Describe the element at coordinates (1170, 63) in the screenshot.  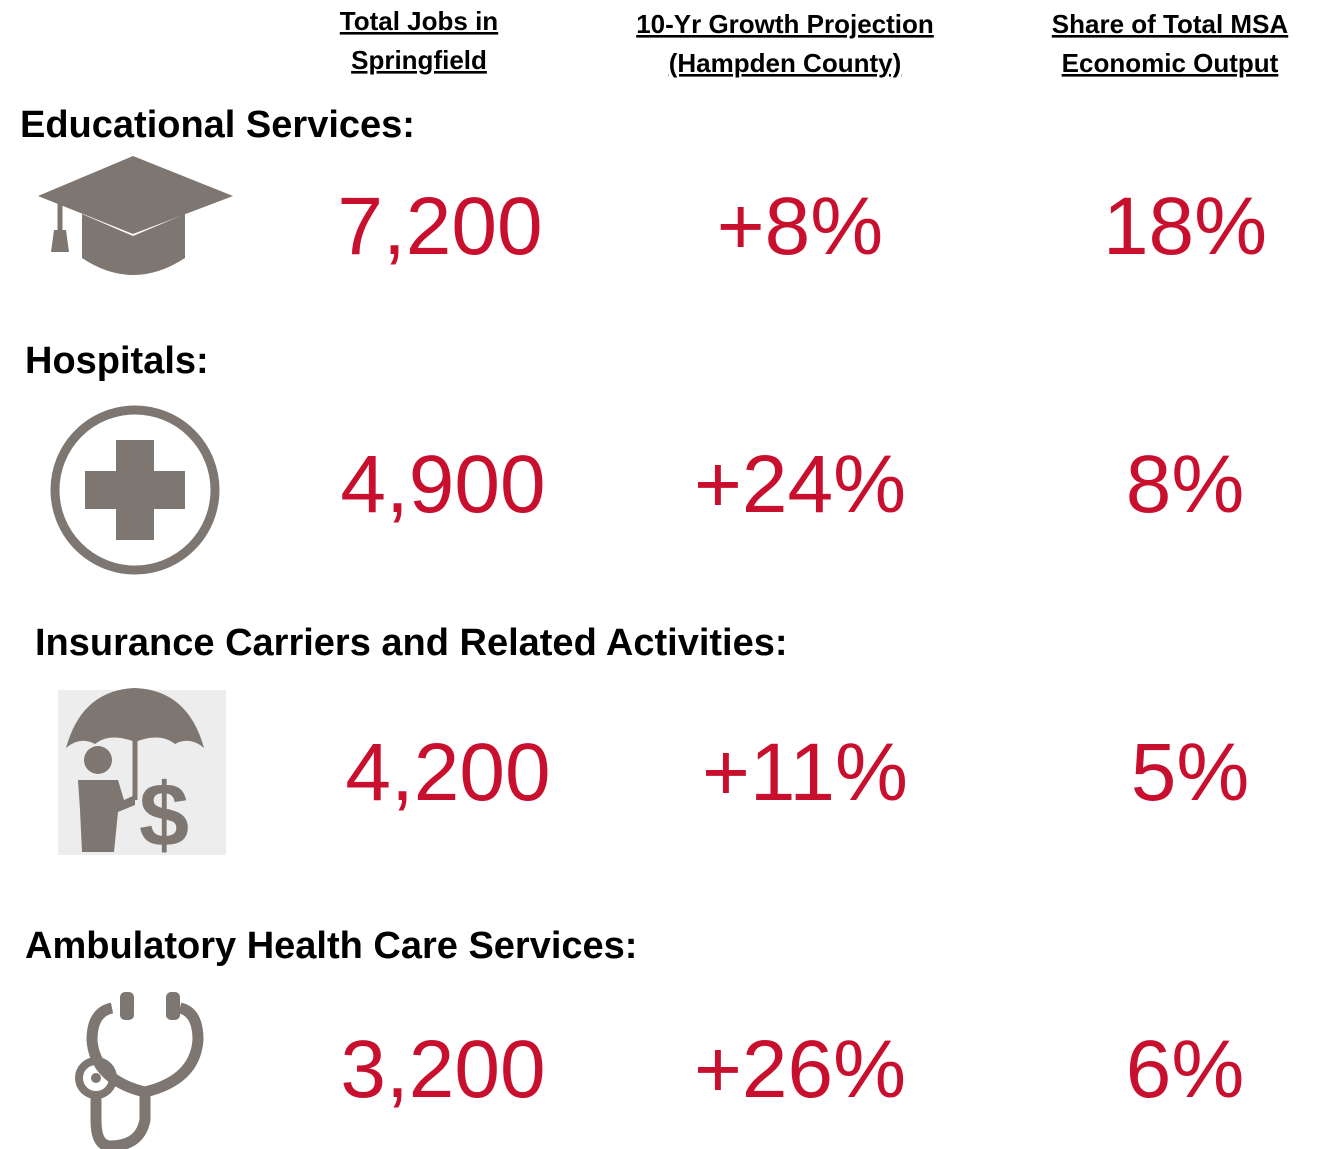
I see `column-header: Economic Output` at that location.